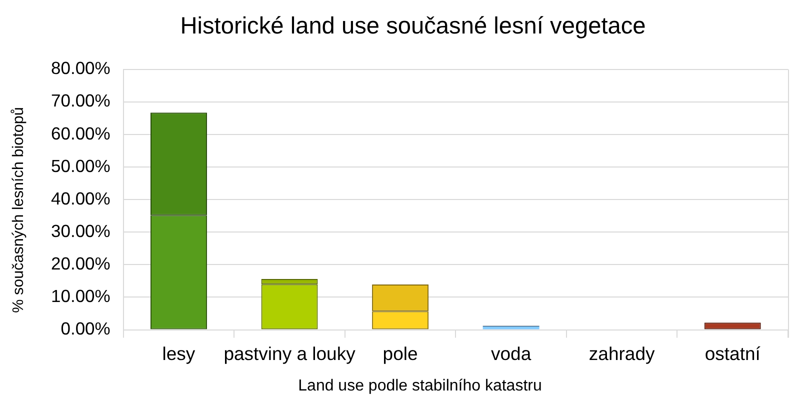 The image size is (800, 406). What do you see at coordinates (179, 353) in the screenshot?
I see `x-tick-label: lesy` at bounding box center [179, 353].